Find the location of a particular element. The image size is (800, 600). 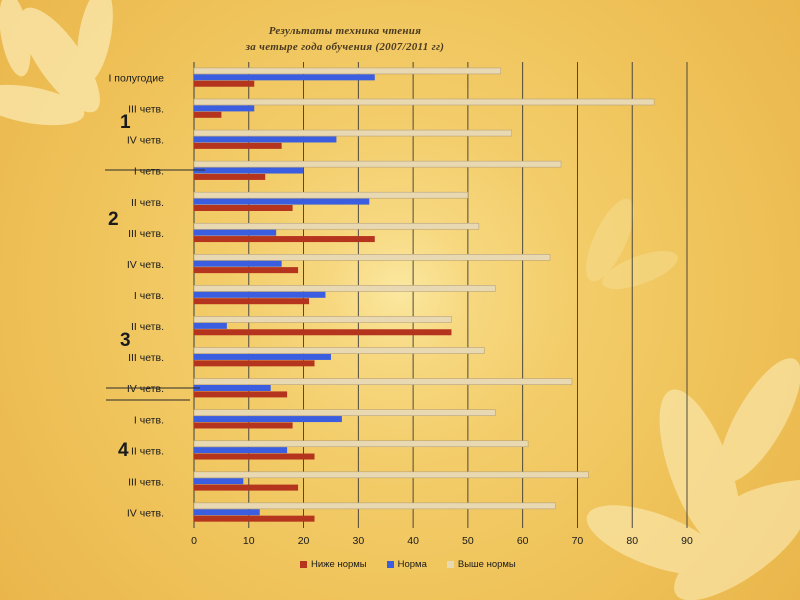

x-tick-label: 70 is located at coordinates (578, 541).